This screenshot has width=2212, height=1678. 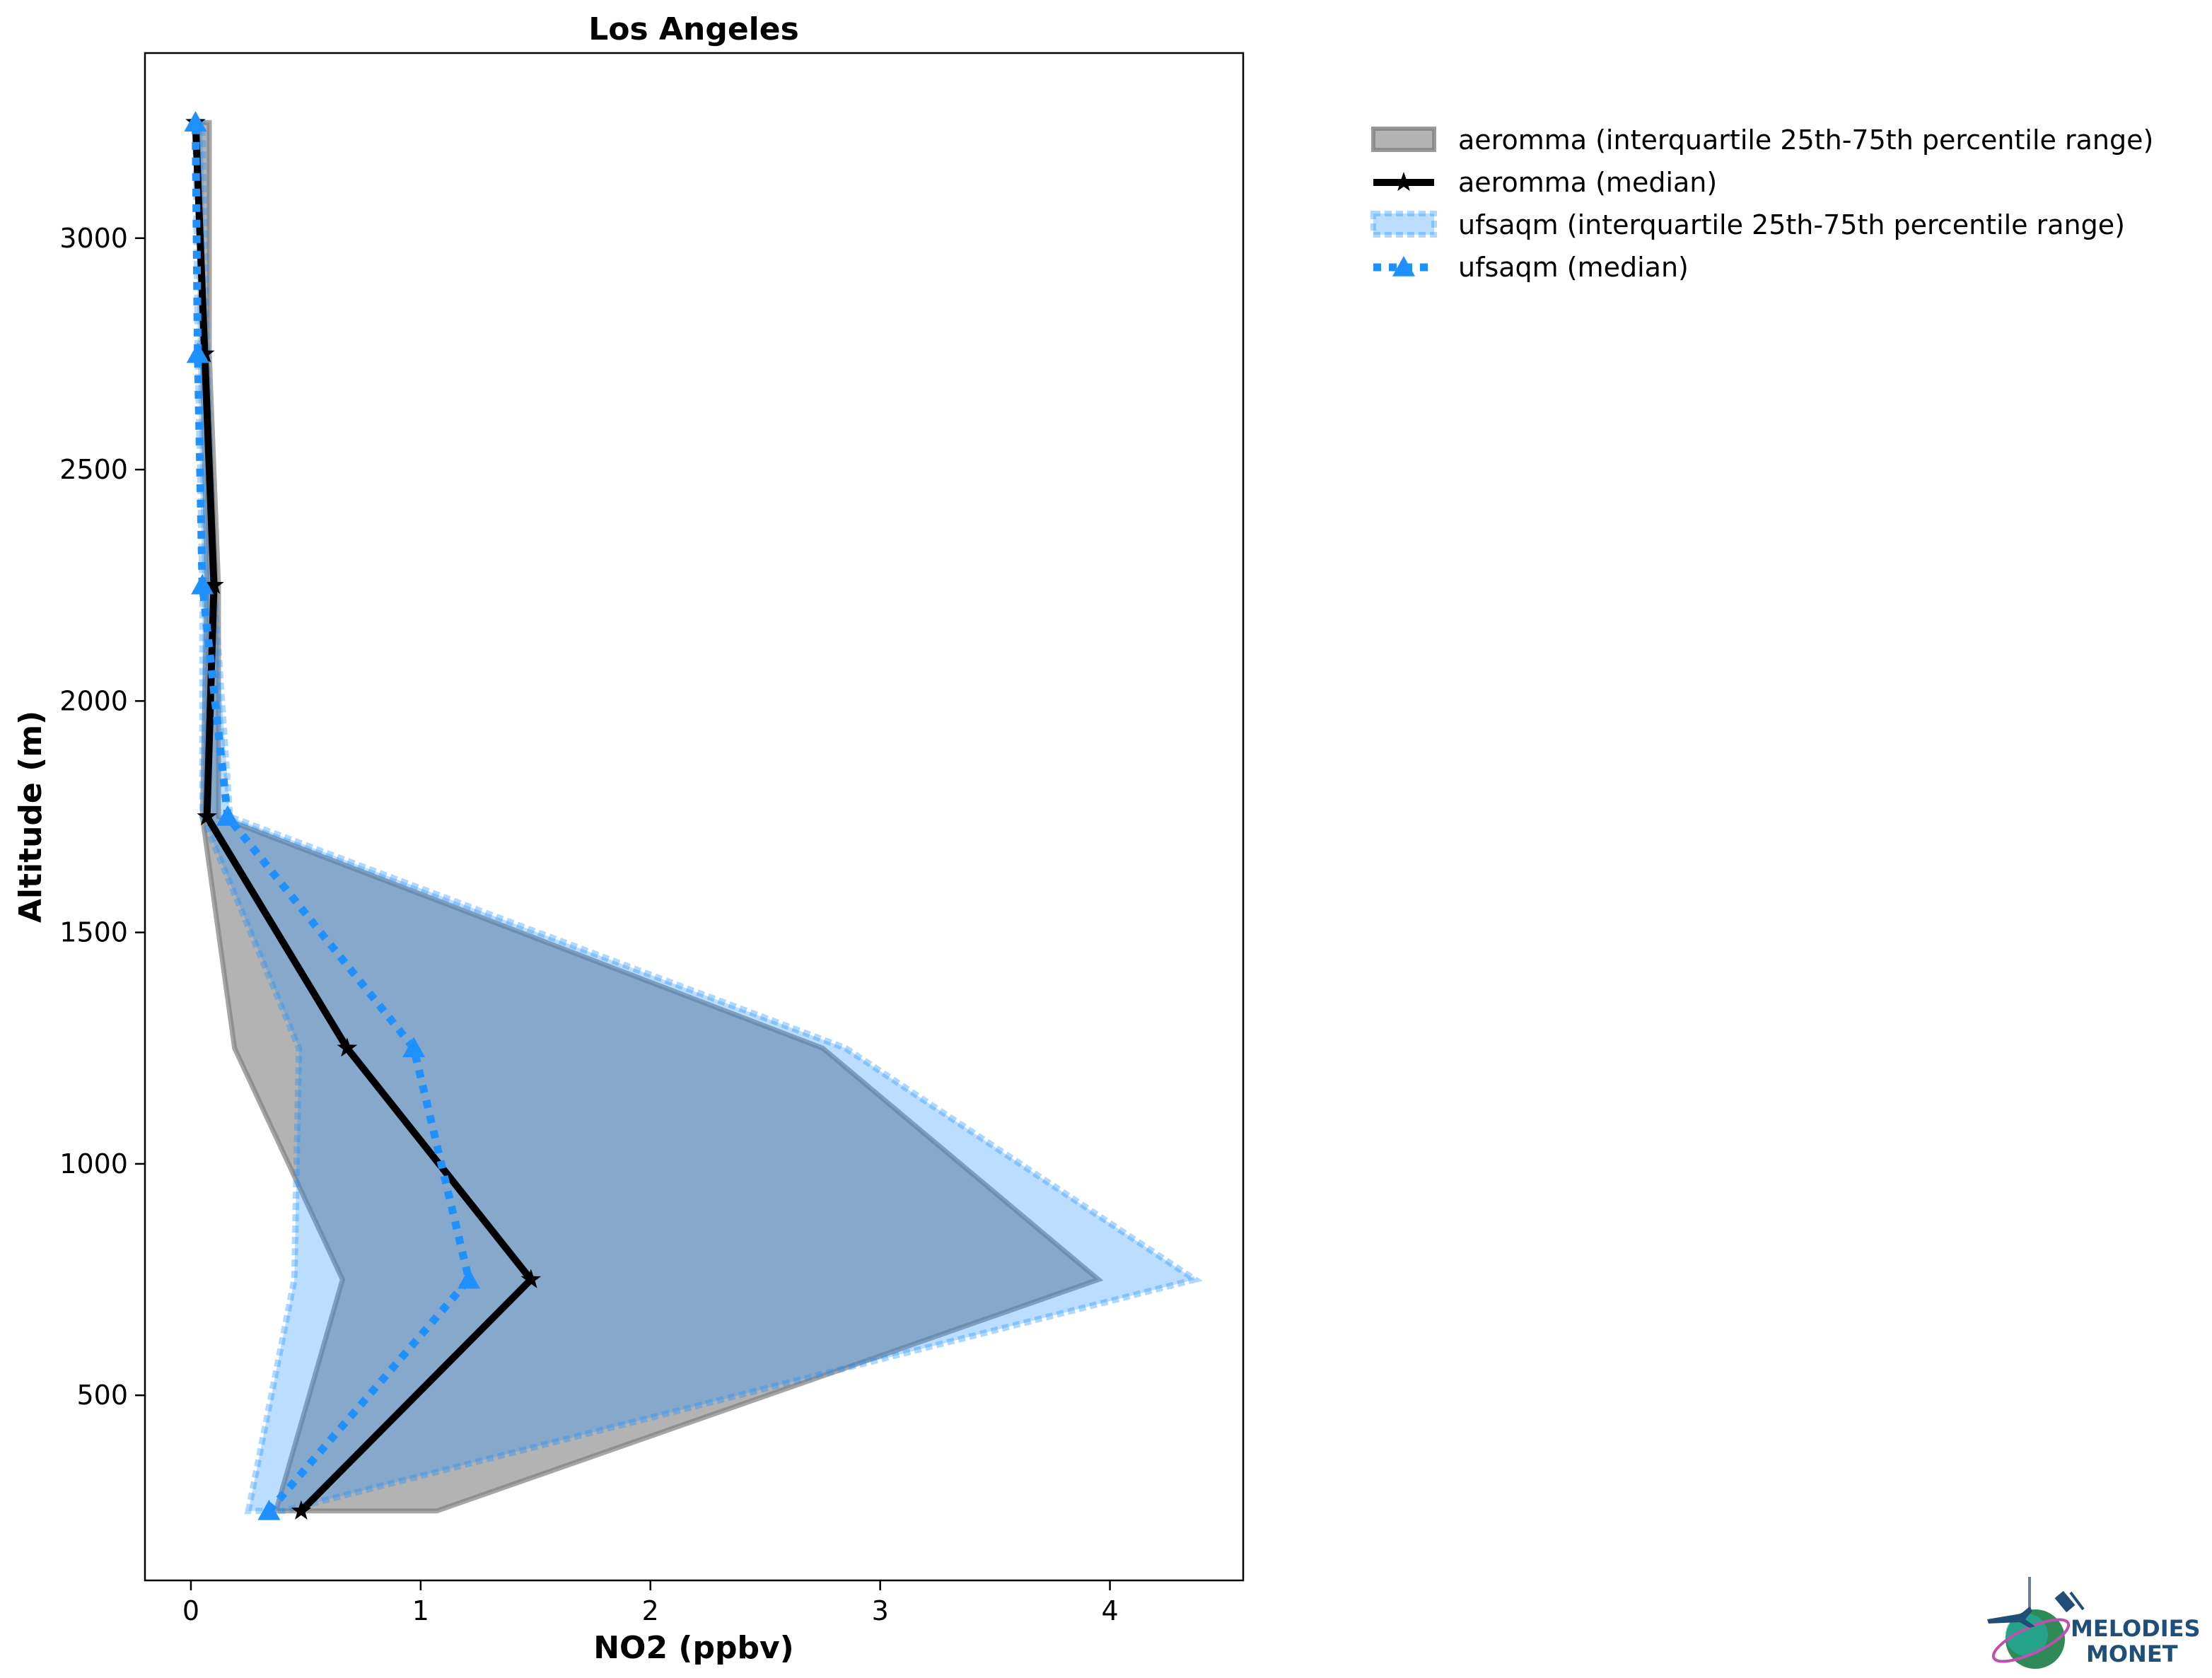 What do you see at coordinates (2011, 1617) in the screenshot?
I see `airplane-icon` at bounding box center [2011, 1617].